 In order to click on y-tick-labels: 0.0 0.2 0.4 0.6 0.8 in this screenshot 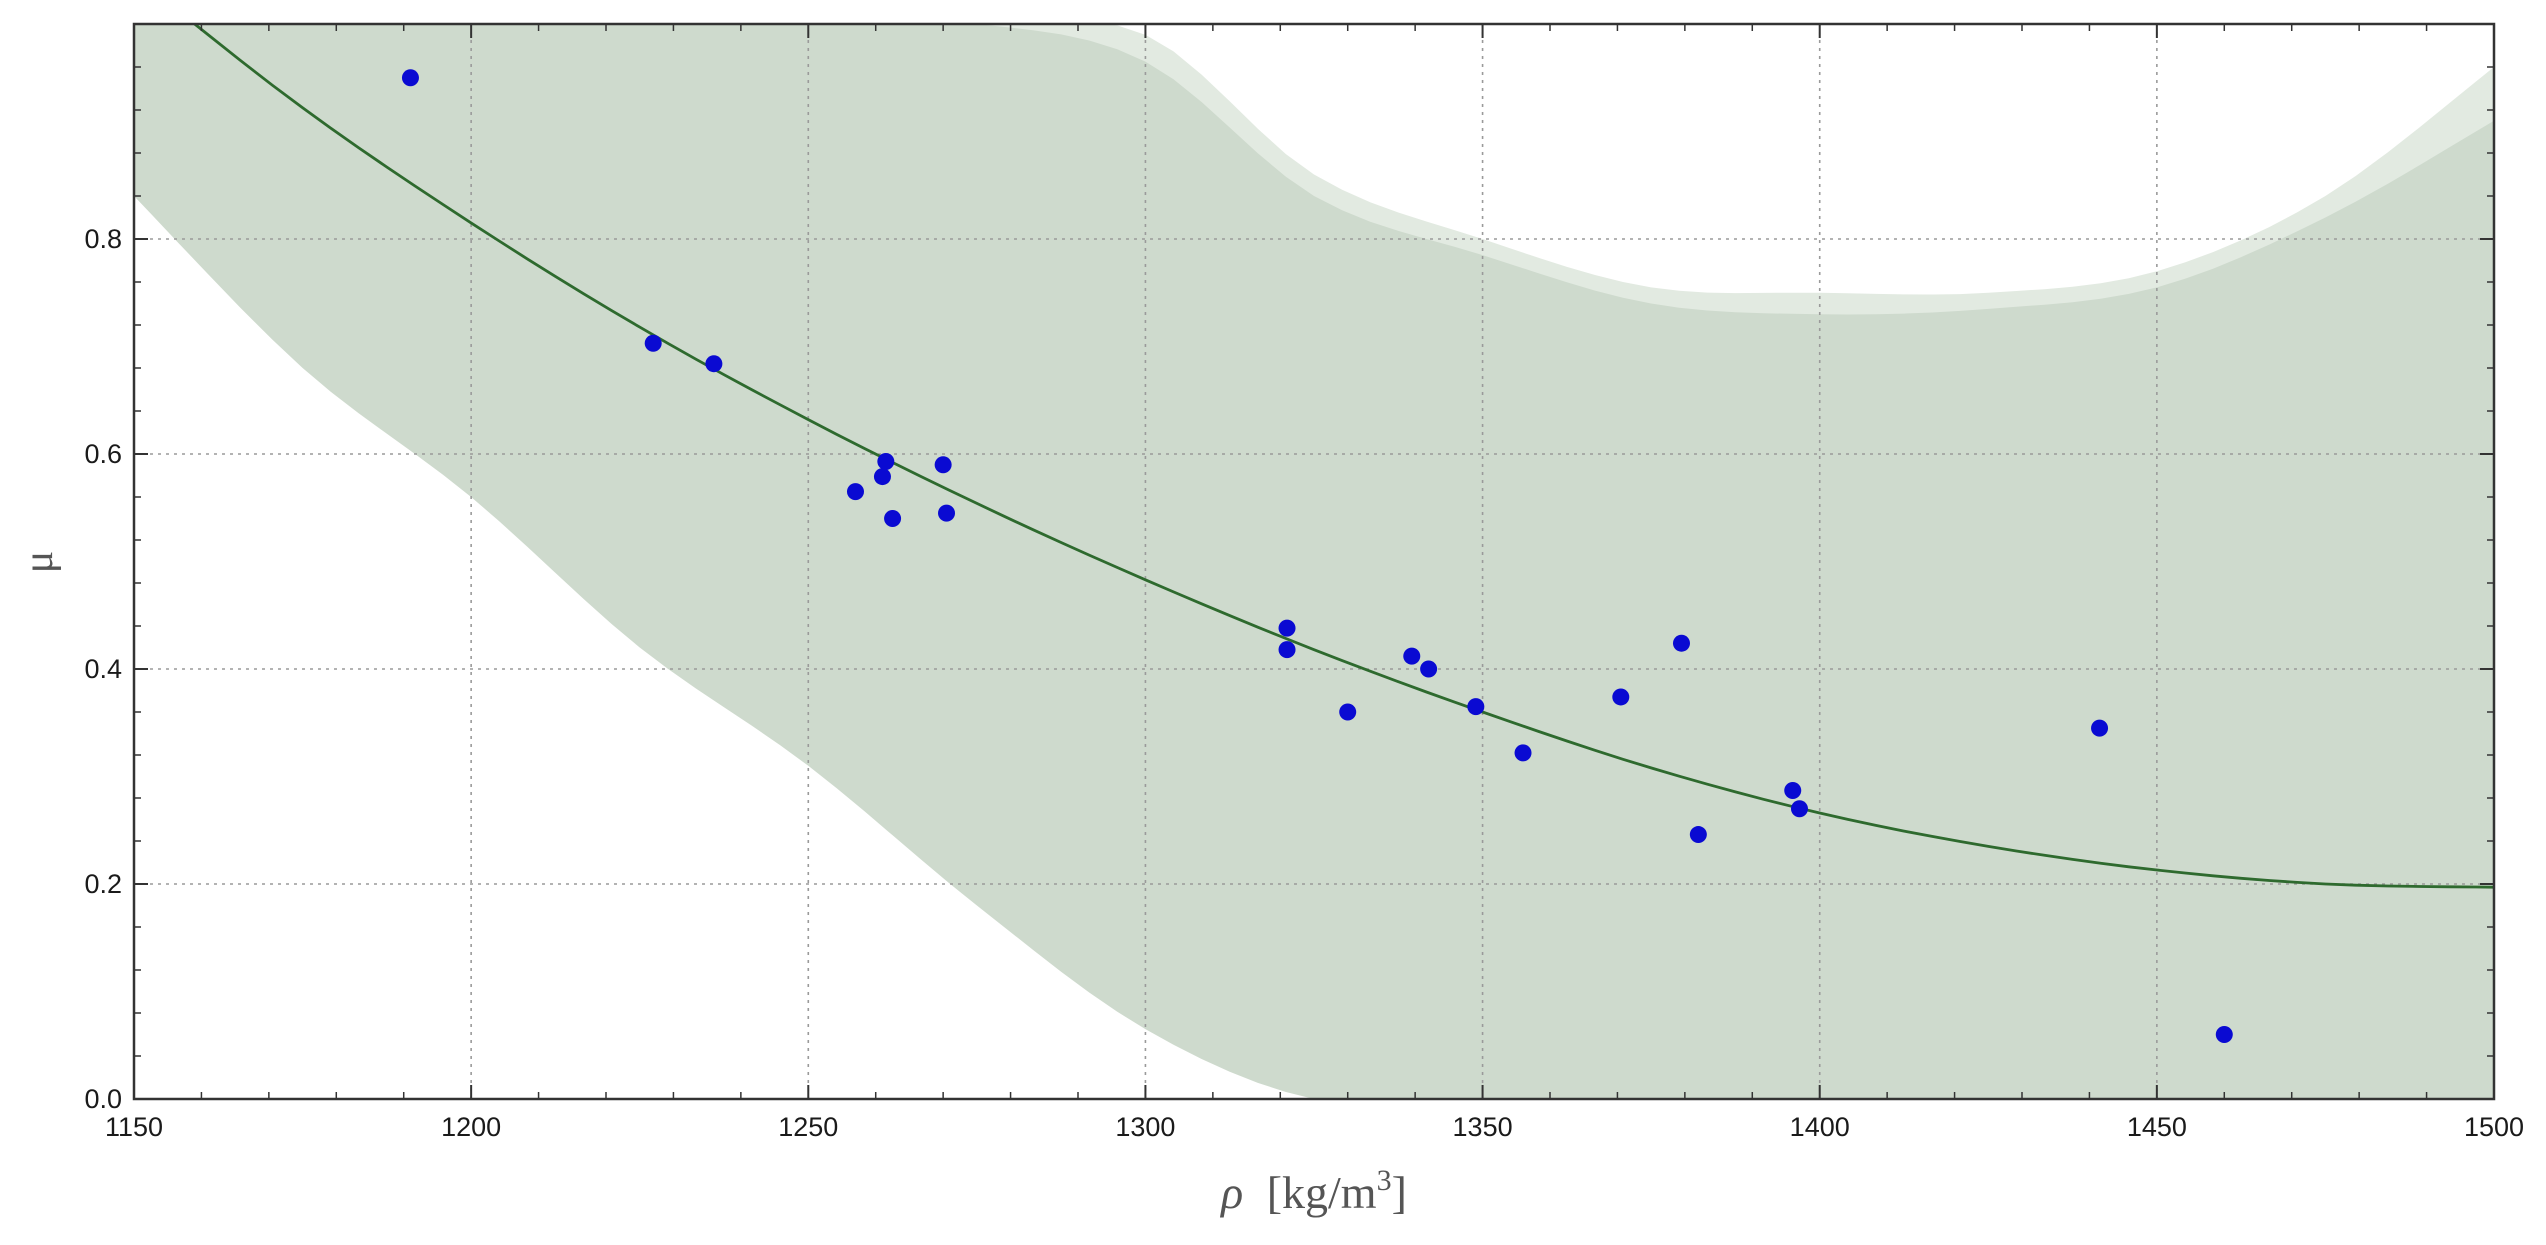, I will do `click(103, 669)`.